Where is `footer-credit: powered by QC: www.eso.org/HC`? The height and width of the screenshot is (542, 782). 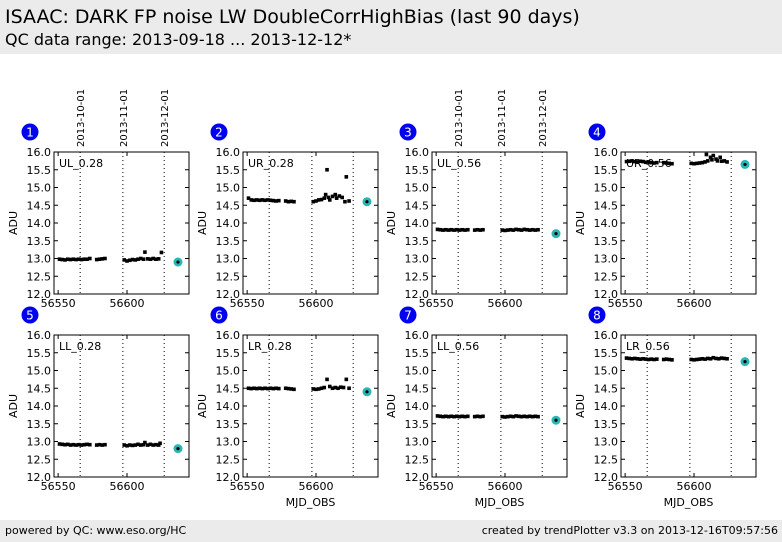 footer-credit: powered by QC: www.eso.org/HC is located at coordinates (96, 530).